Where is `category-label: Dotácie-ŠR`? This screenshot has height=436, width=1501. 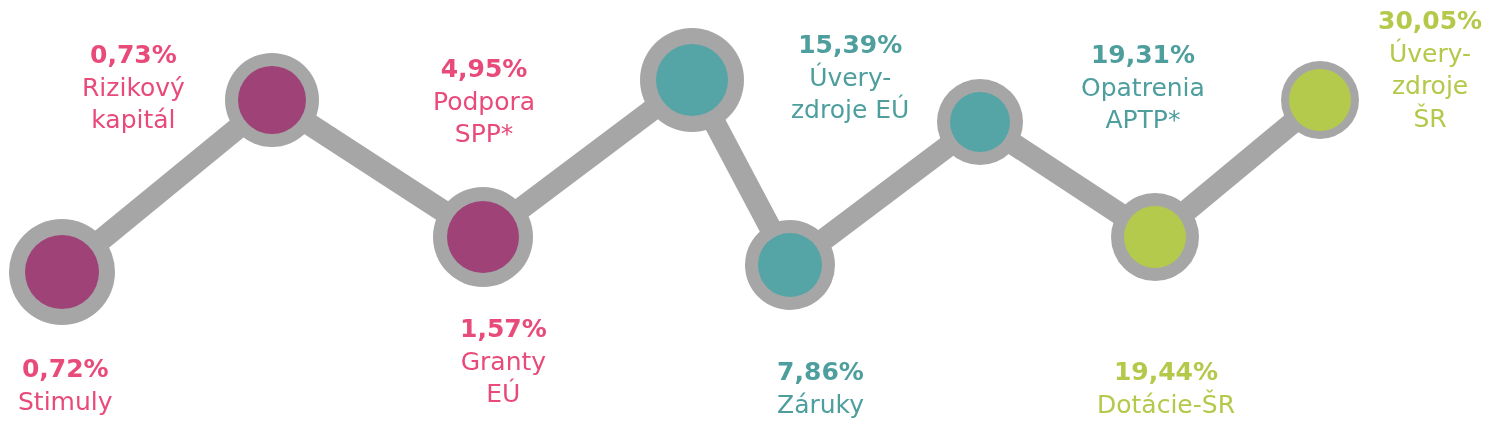 category-label: Dotácie-ŠR is located at coordinates (1166, 403).